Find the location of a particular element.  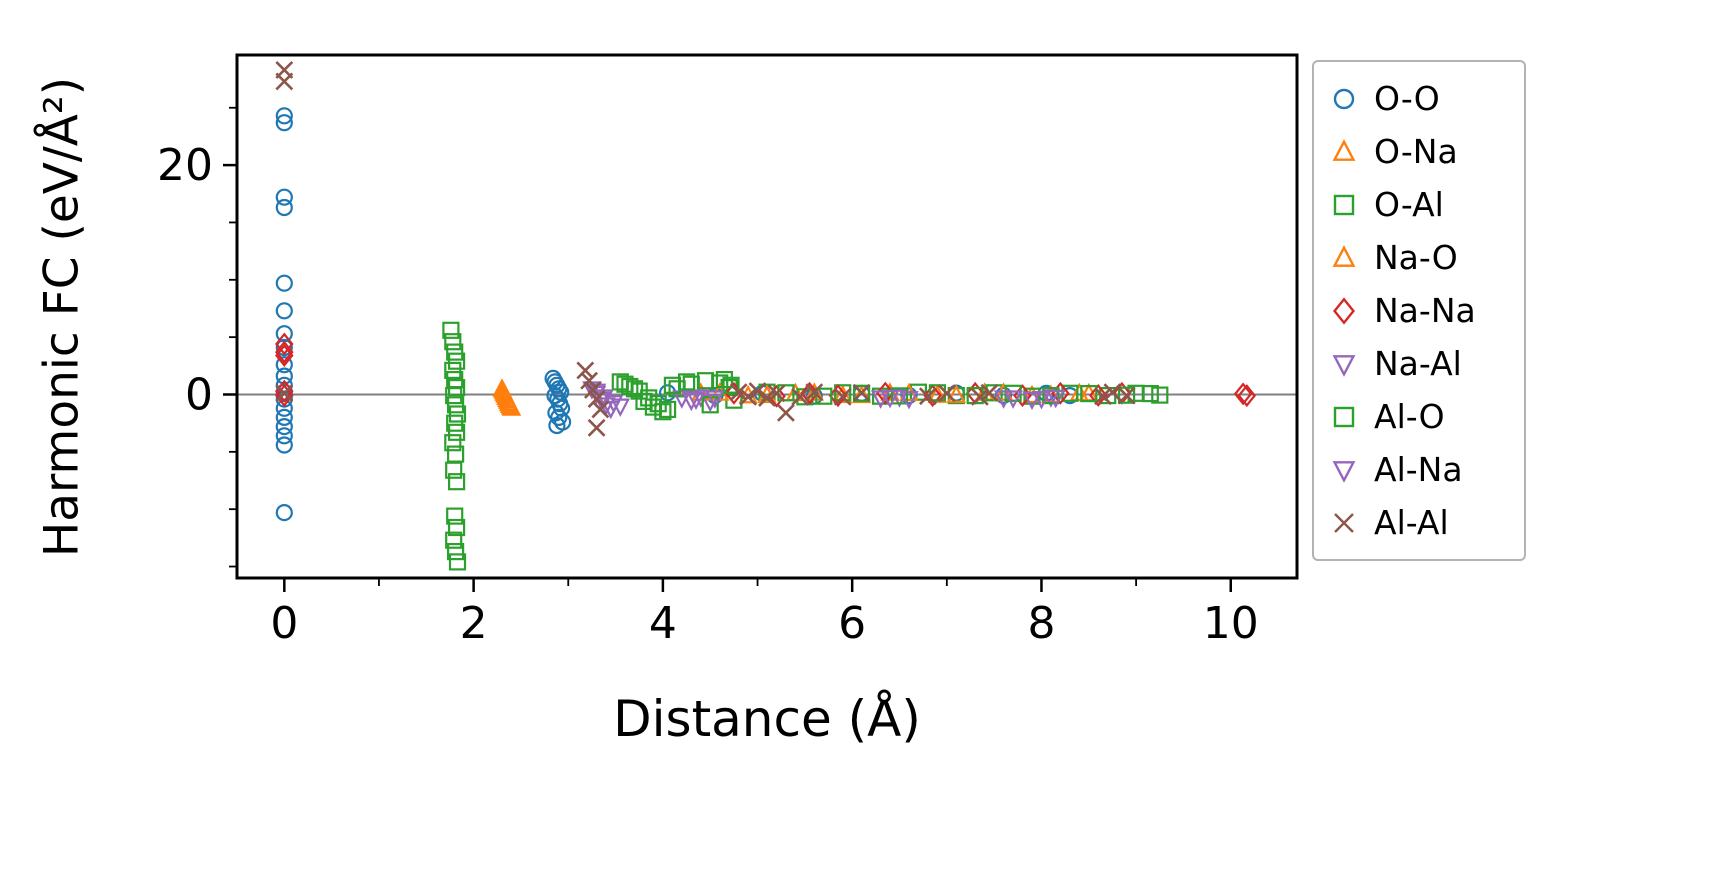

legend-label: Al-O is located at coordinates (1409, 416).